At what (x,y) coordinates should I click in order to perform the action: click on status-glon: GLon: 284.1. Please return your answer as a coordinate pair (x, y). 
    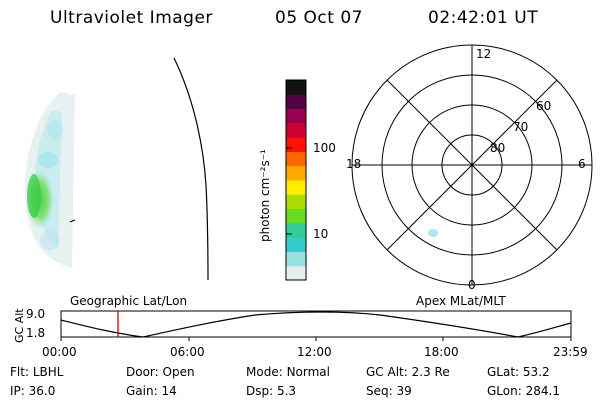
    Looking at the image, I should click on (523, 391).